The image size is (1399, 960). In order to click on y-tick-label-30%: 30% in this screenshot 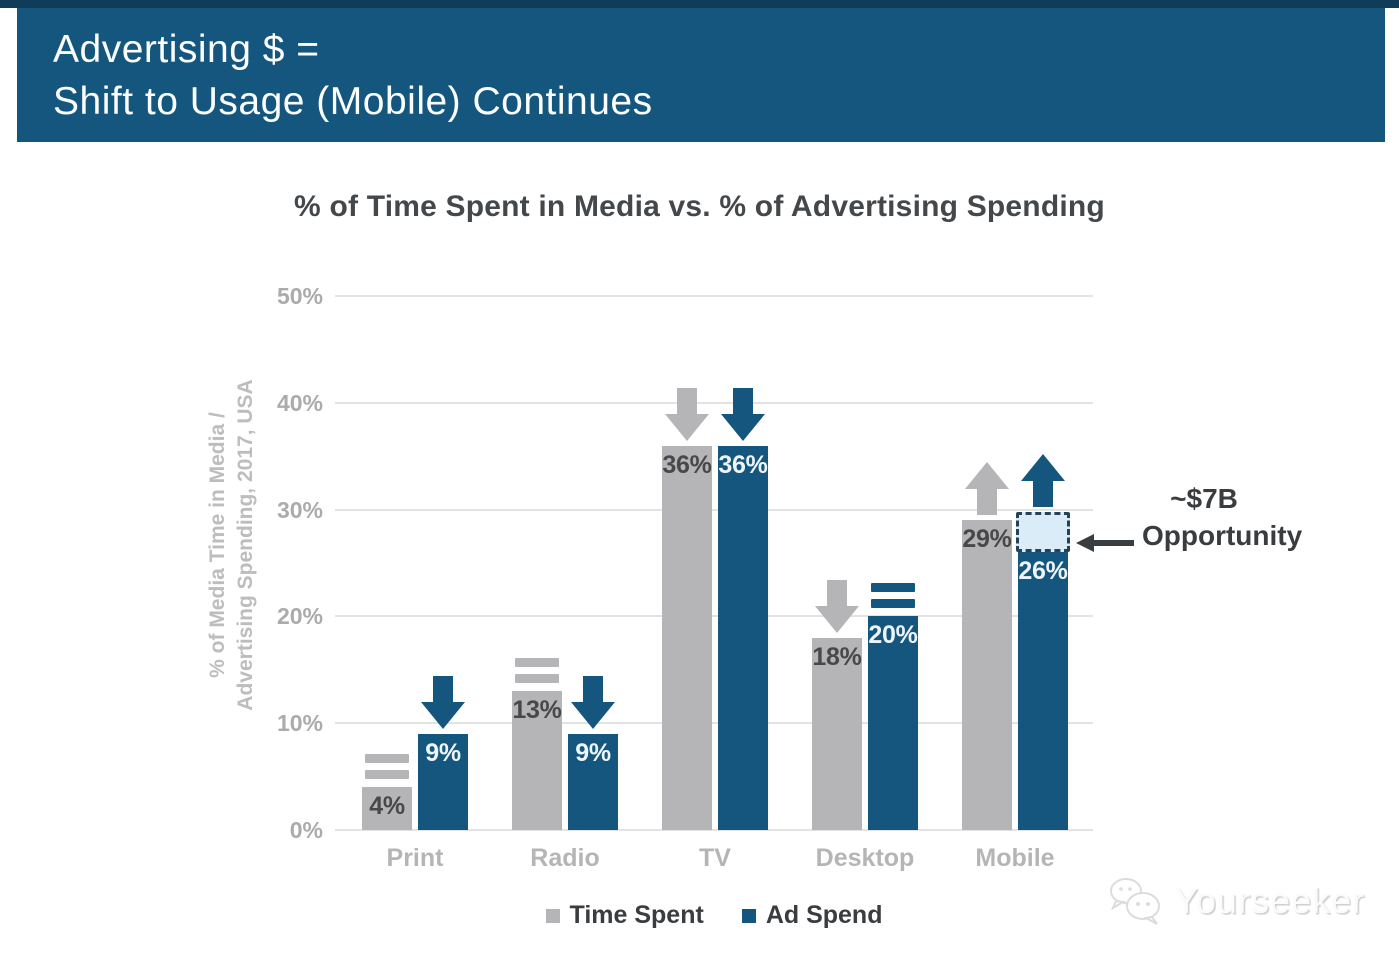, I will do `click(299, 509)`.